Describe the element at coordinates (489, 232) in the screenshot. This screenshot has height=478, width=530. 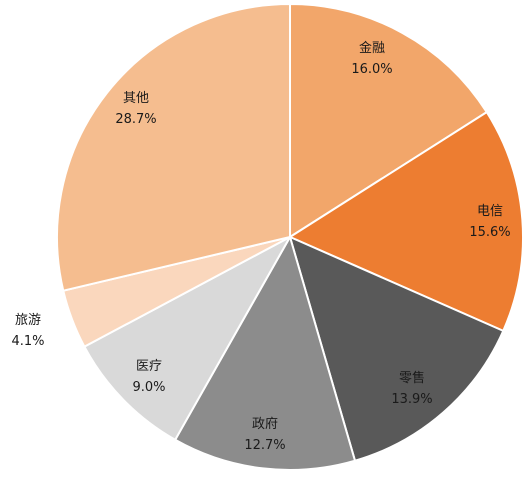
I see `slice-value-label: 15.6%` at that location.